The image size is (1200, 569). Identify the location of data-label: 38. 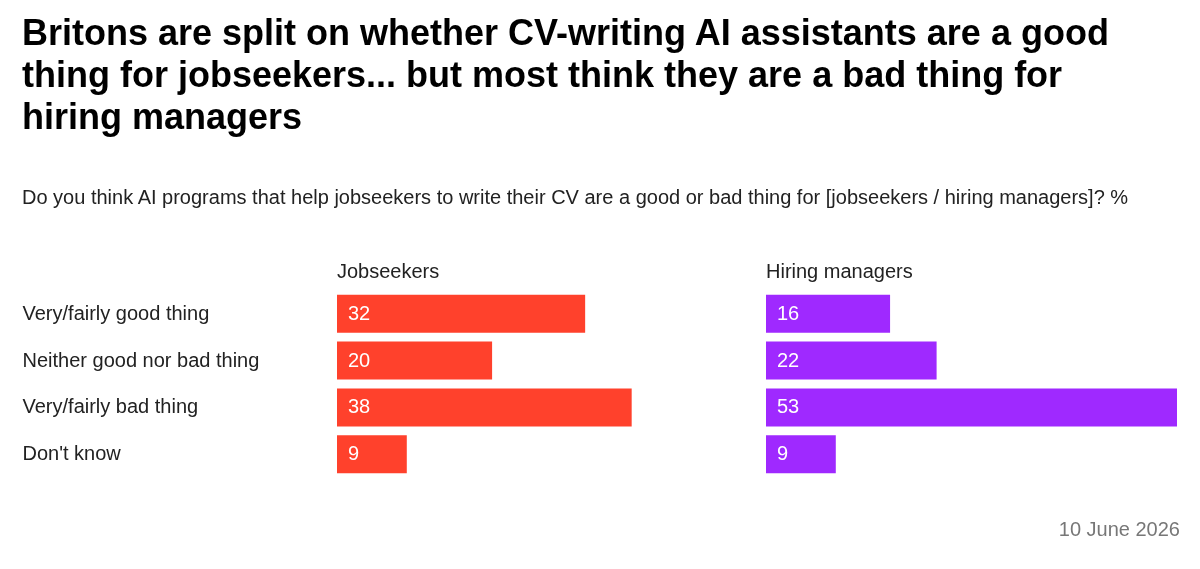
(359, 406).